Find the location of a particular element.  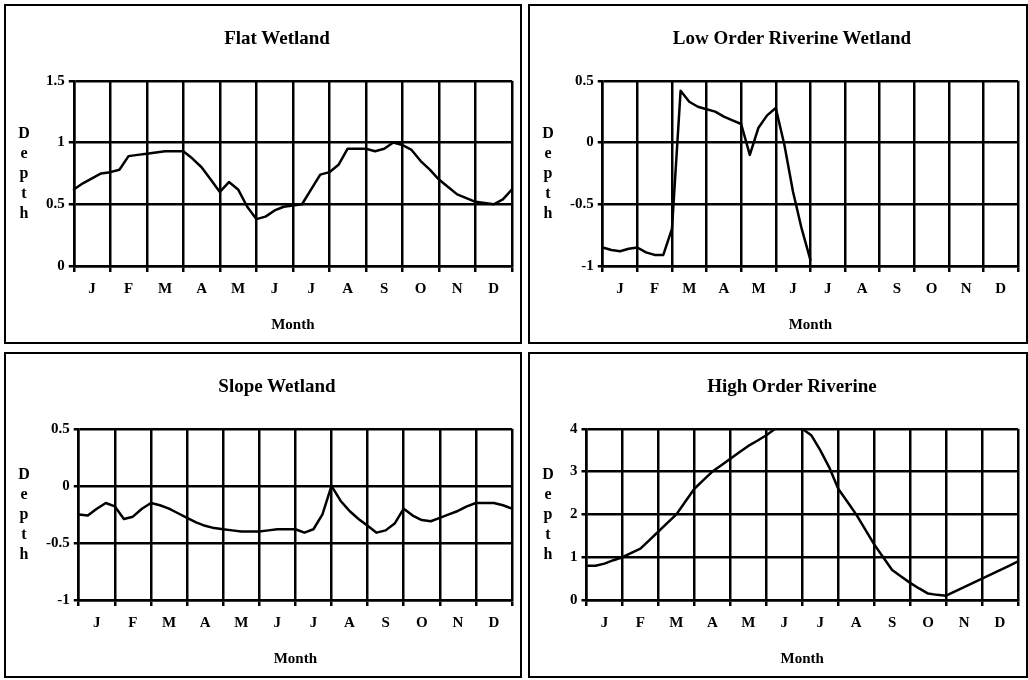

y-tick-label: 1.5 is located at coordinates (55, 79).